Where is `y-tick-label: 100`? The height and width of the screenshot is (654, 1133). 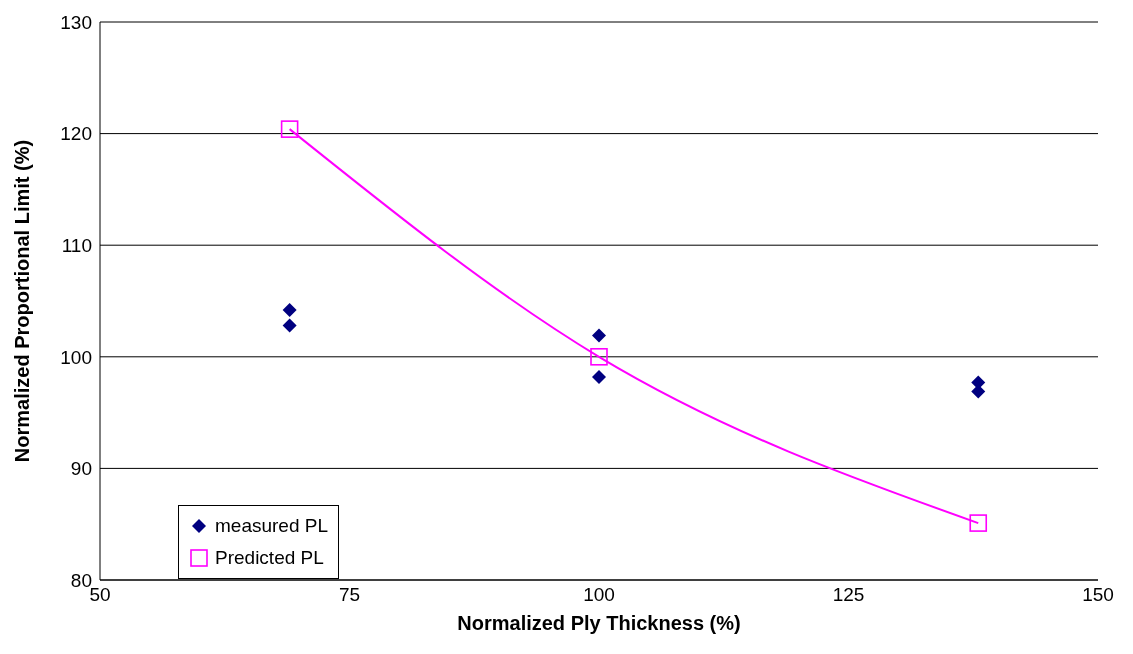 y-tick-label: 100 is located at coordinates (76, 357).